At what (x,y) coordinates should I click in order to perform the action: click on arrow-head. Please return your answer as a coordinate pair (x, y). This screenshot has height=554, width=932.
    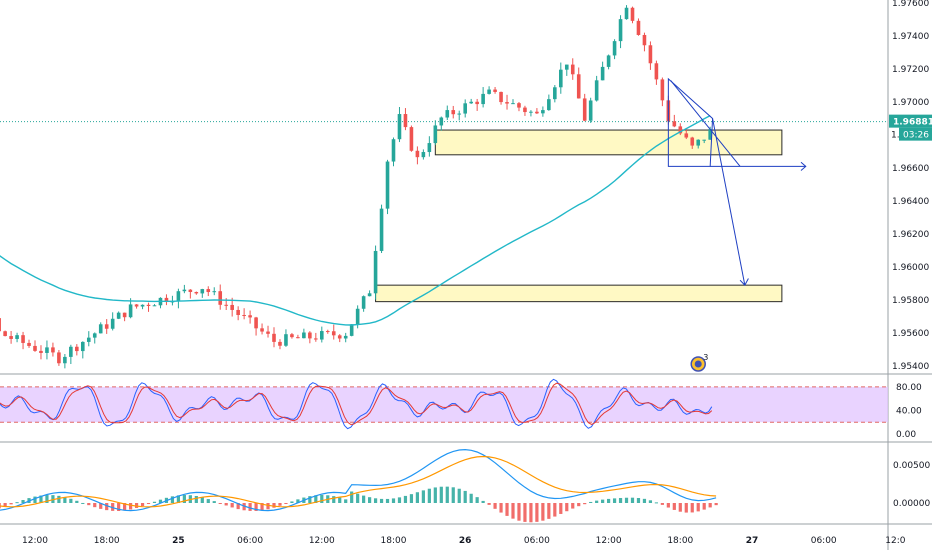
    Looking at the image, I should click on (803, 166).